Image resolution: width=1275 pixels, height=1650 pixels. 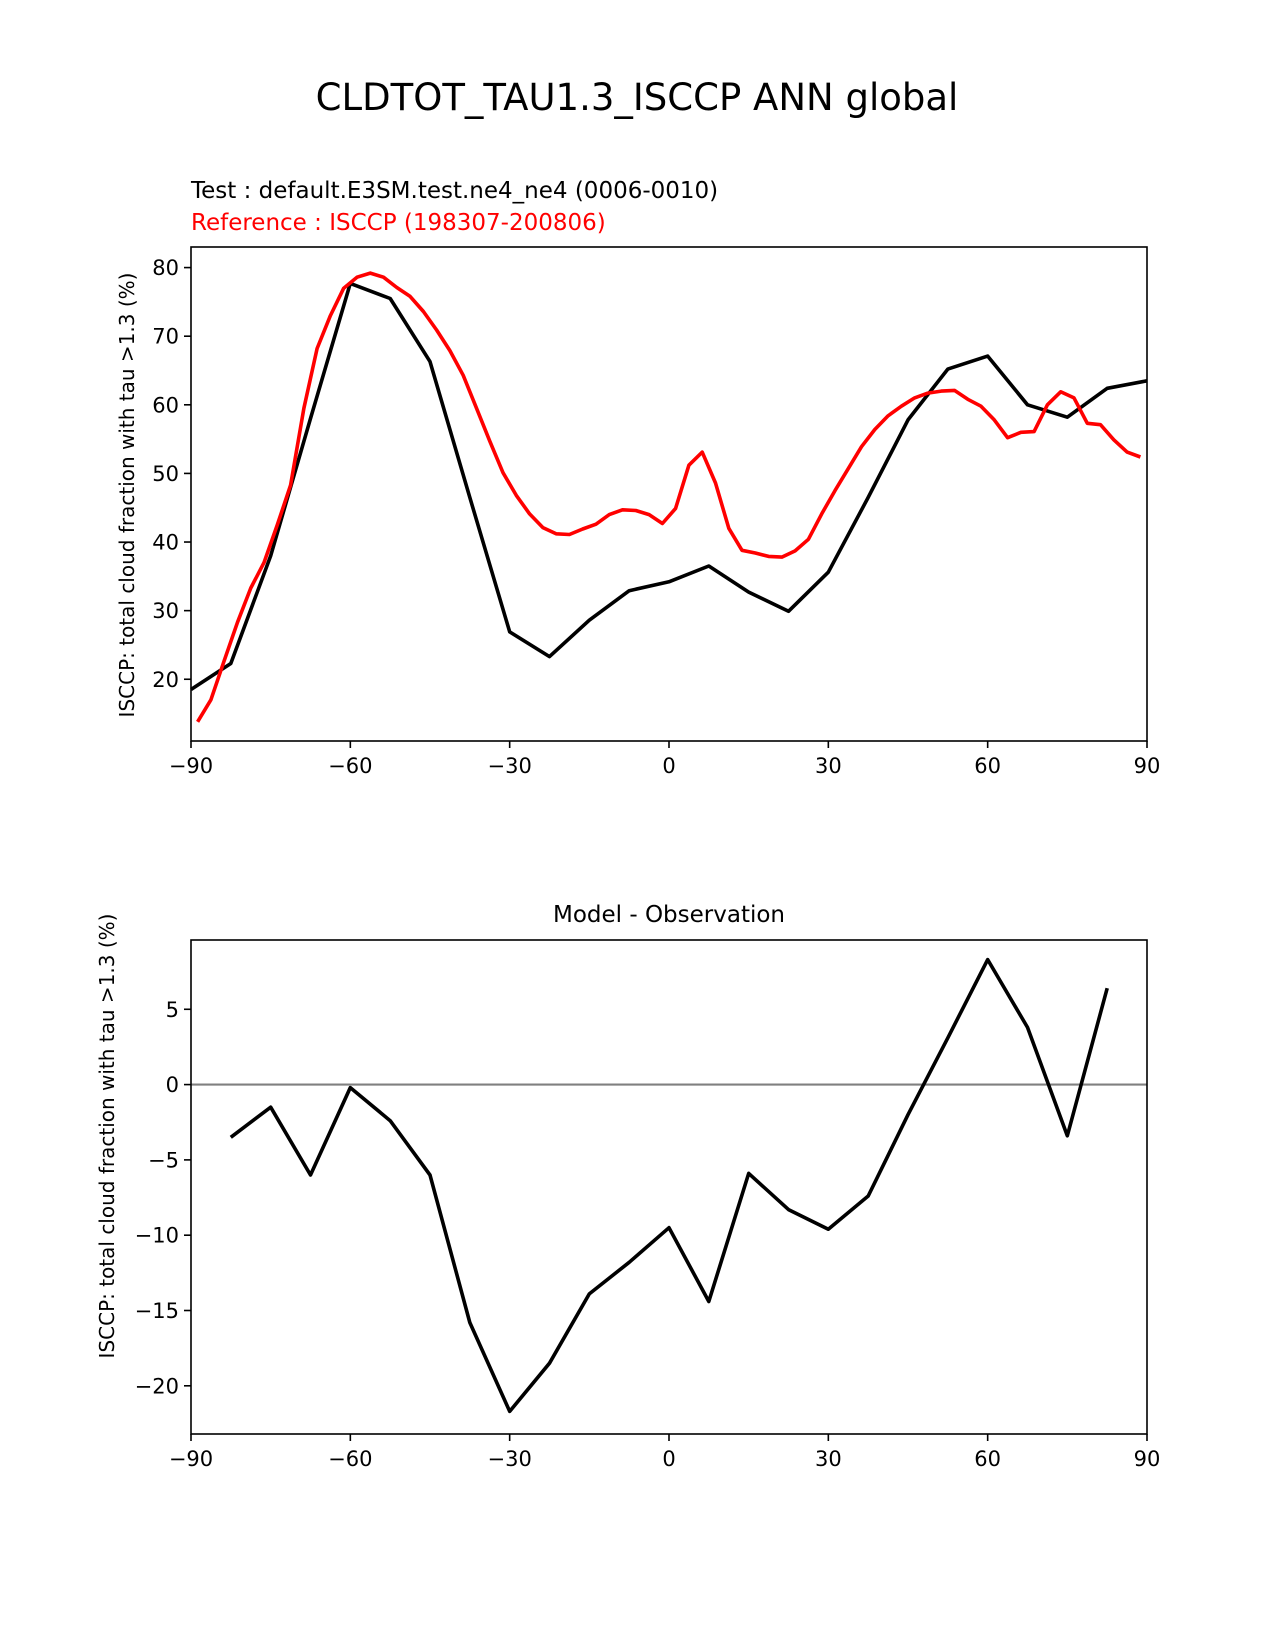 I want to click on y-tick-label: 5, so click(x=172, y=1010).